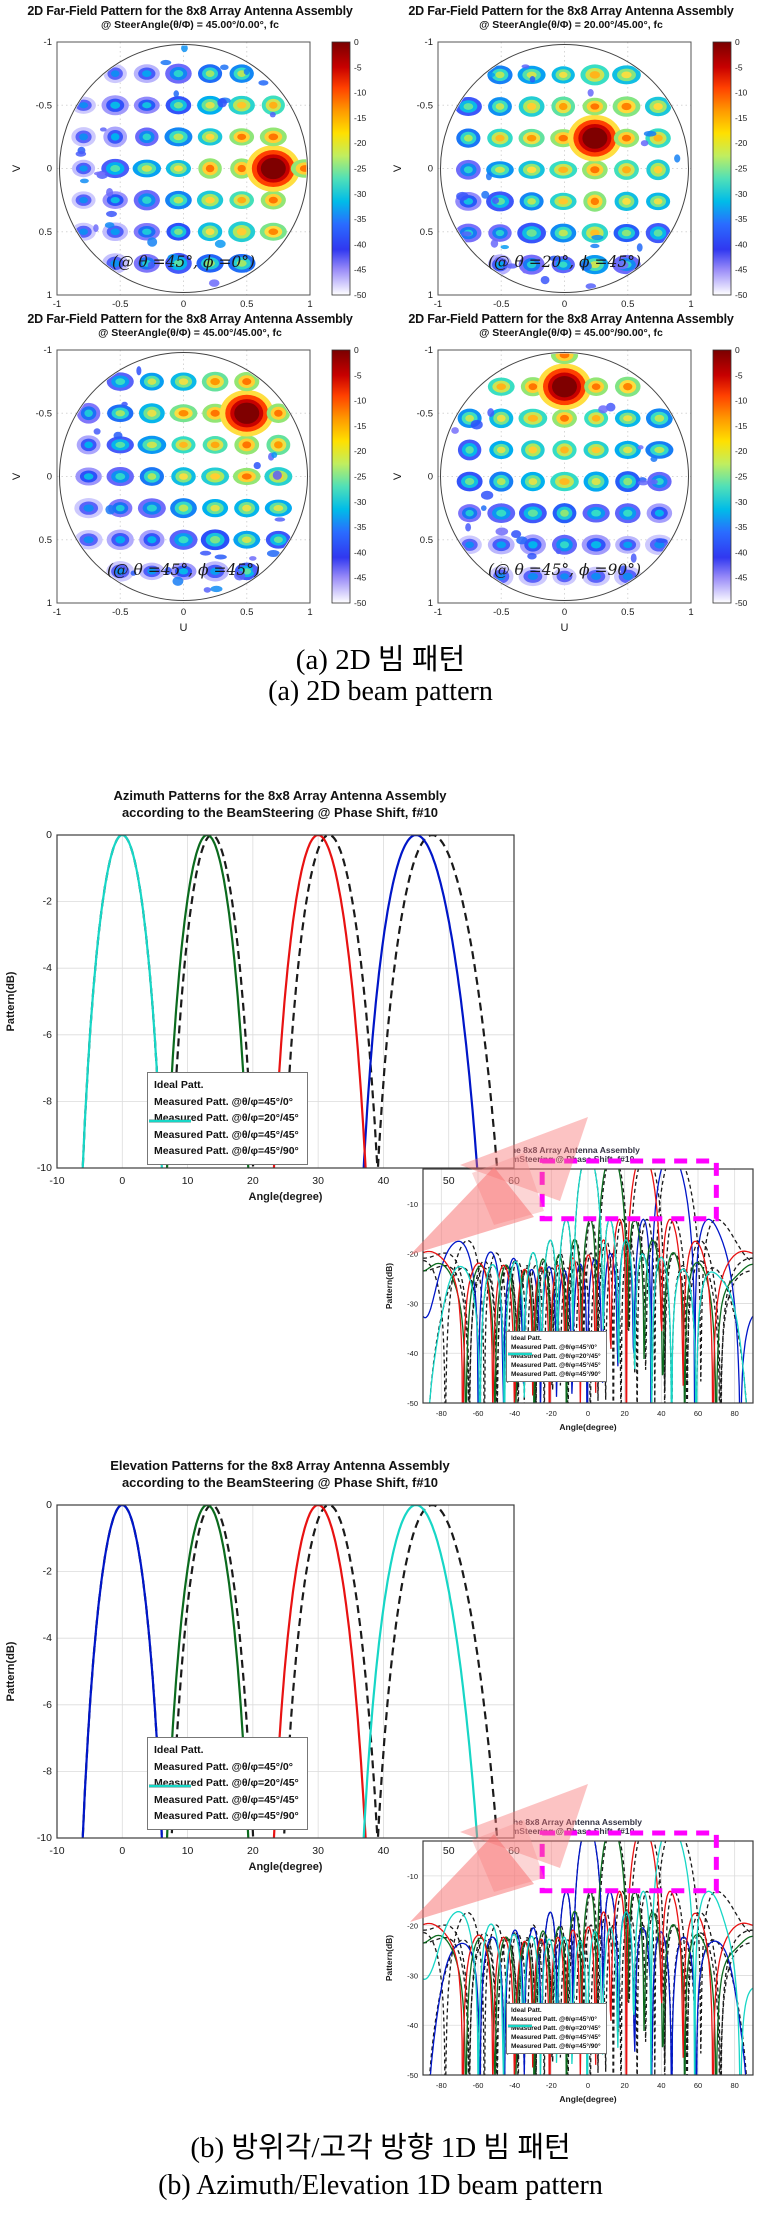  I want to click on svg-text: 0.5, so click(426, 232).